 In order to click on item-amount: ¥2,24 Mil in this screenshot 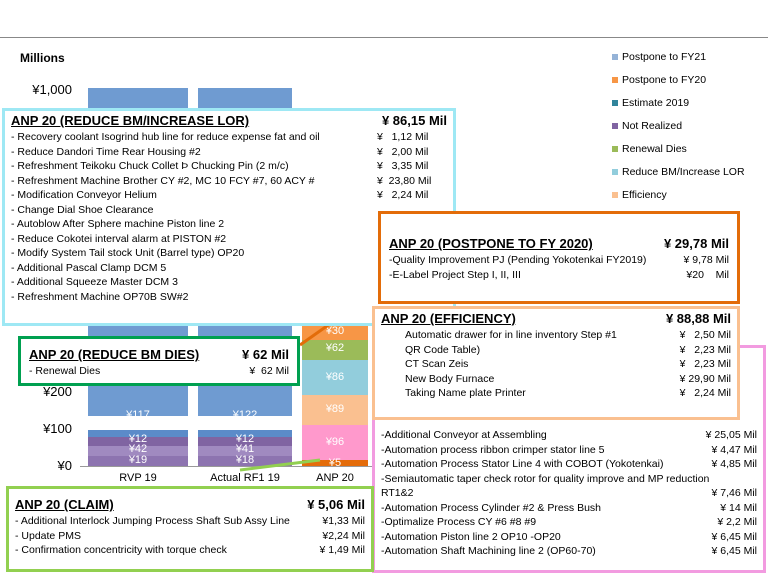, I will do `click(343, 535)`.